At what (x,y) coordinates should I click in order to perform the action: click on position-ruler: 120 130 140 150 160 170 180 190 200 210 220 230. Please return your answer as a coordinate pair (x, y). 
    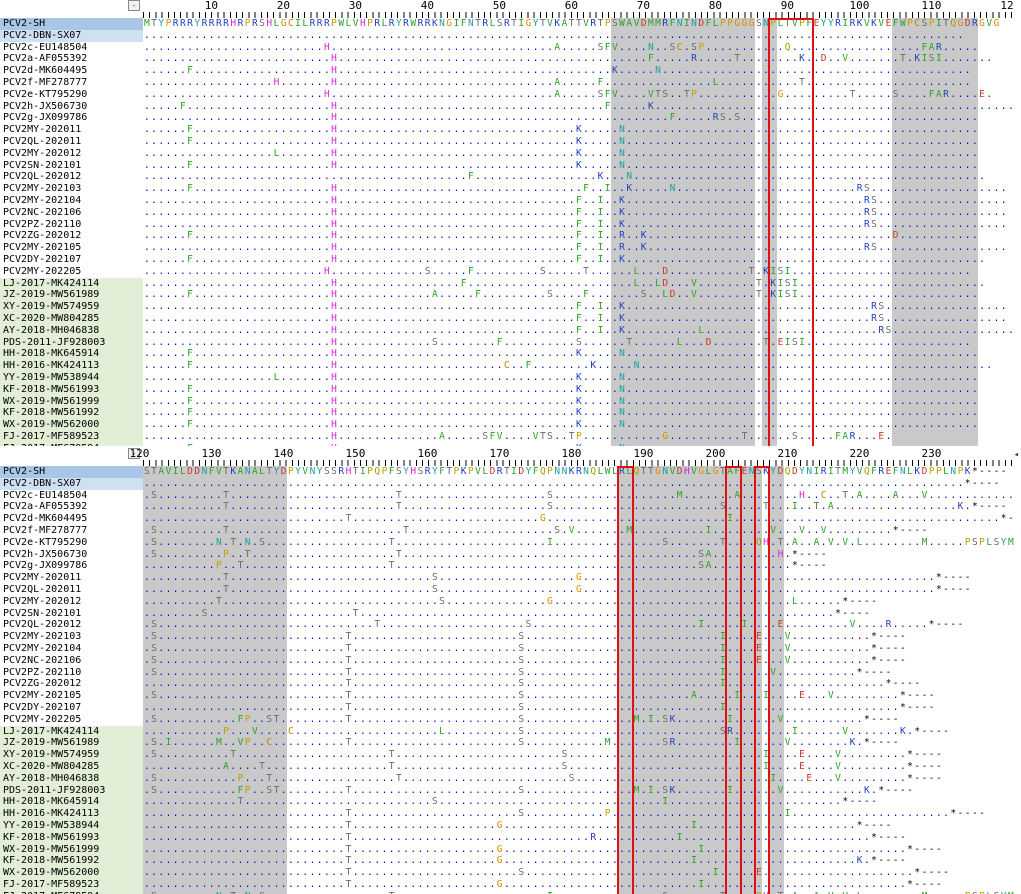
    Looking at the image, I should click on (572, 457).